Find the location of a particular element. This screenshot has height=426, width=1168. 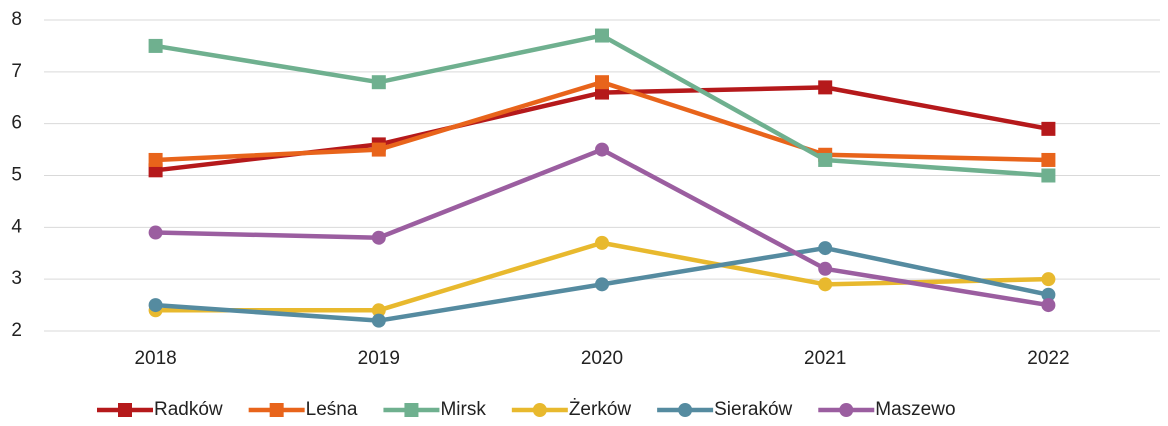

y-tick-label: 2 is located at coordinates (16, 330).